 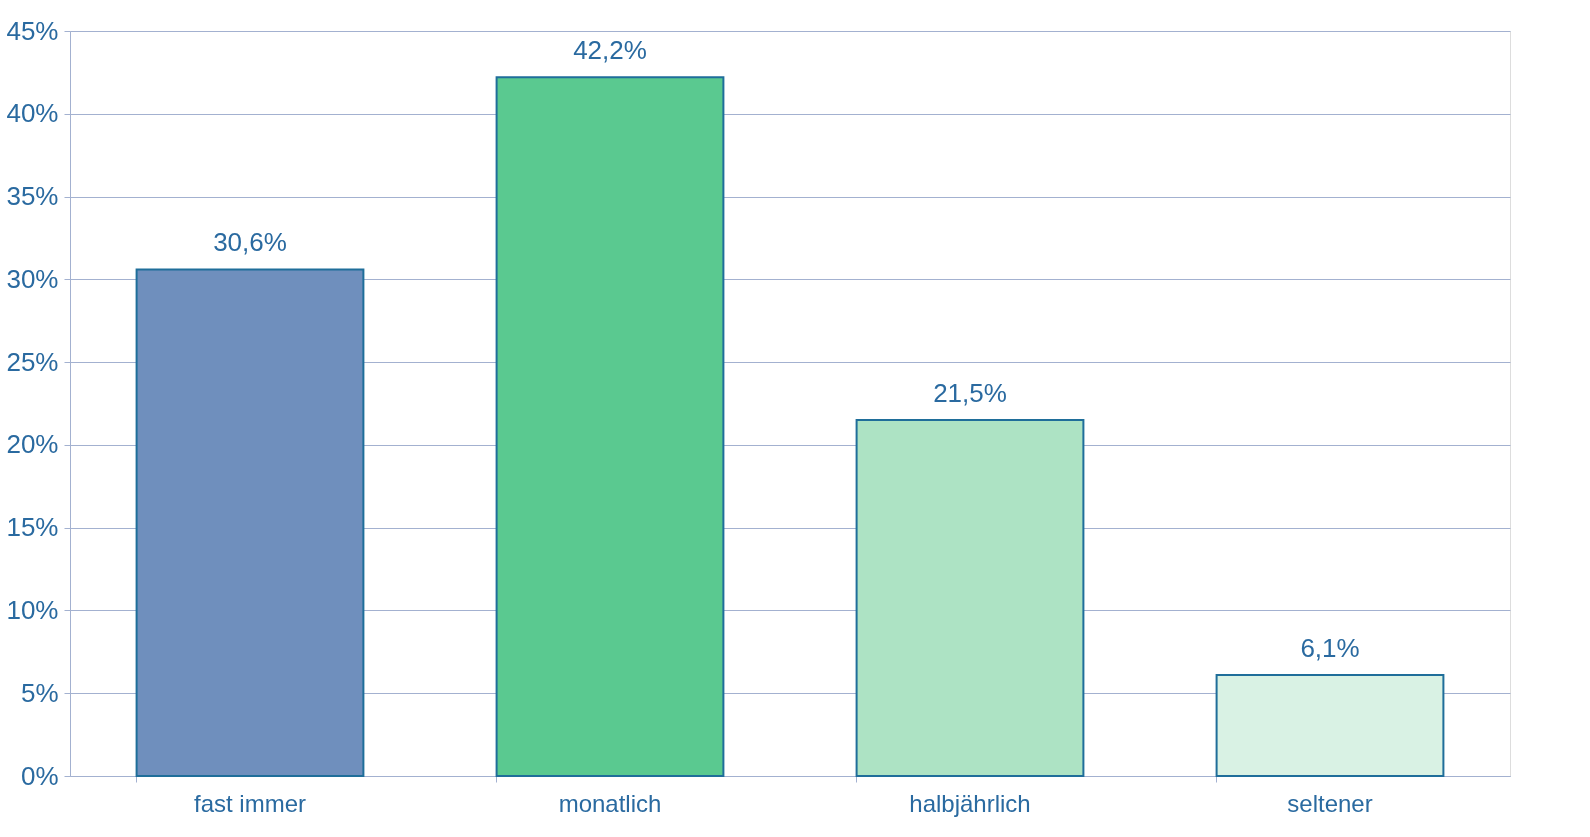 What do you see at coordinates (1330, 648) in the screenshot?
I see `data-label: 6,1%` at bounding box center [1330, 648].